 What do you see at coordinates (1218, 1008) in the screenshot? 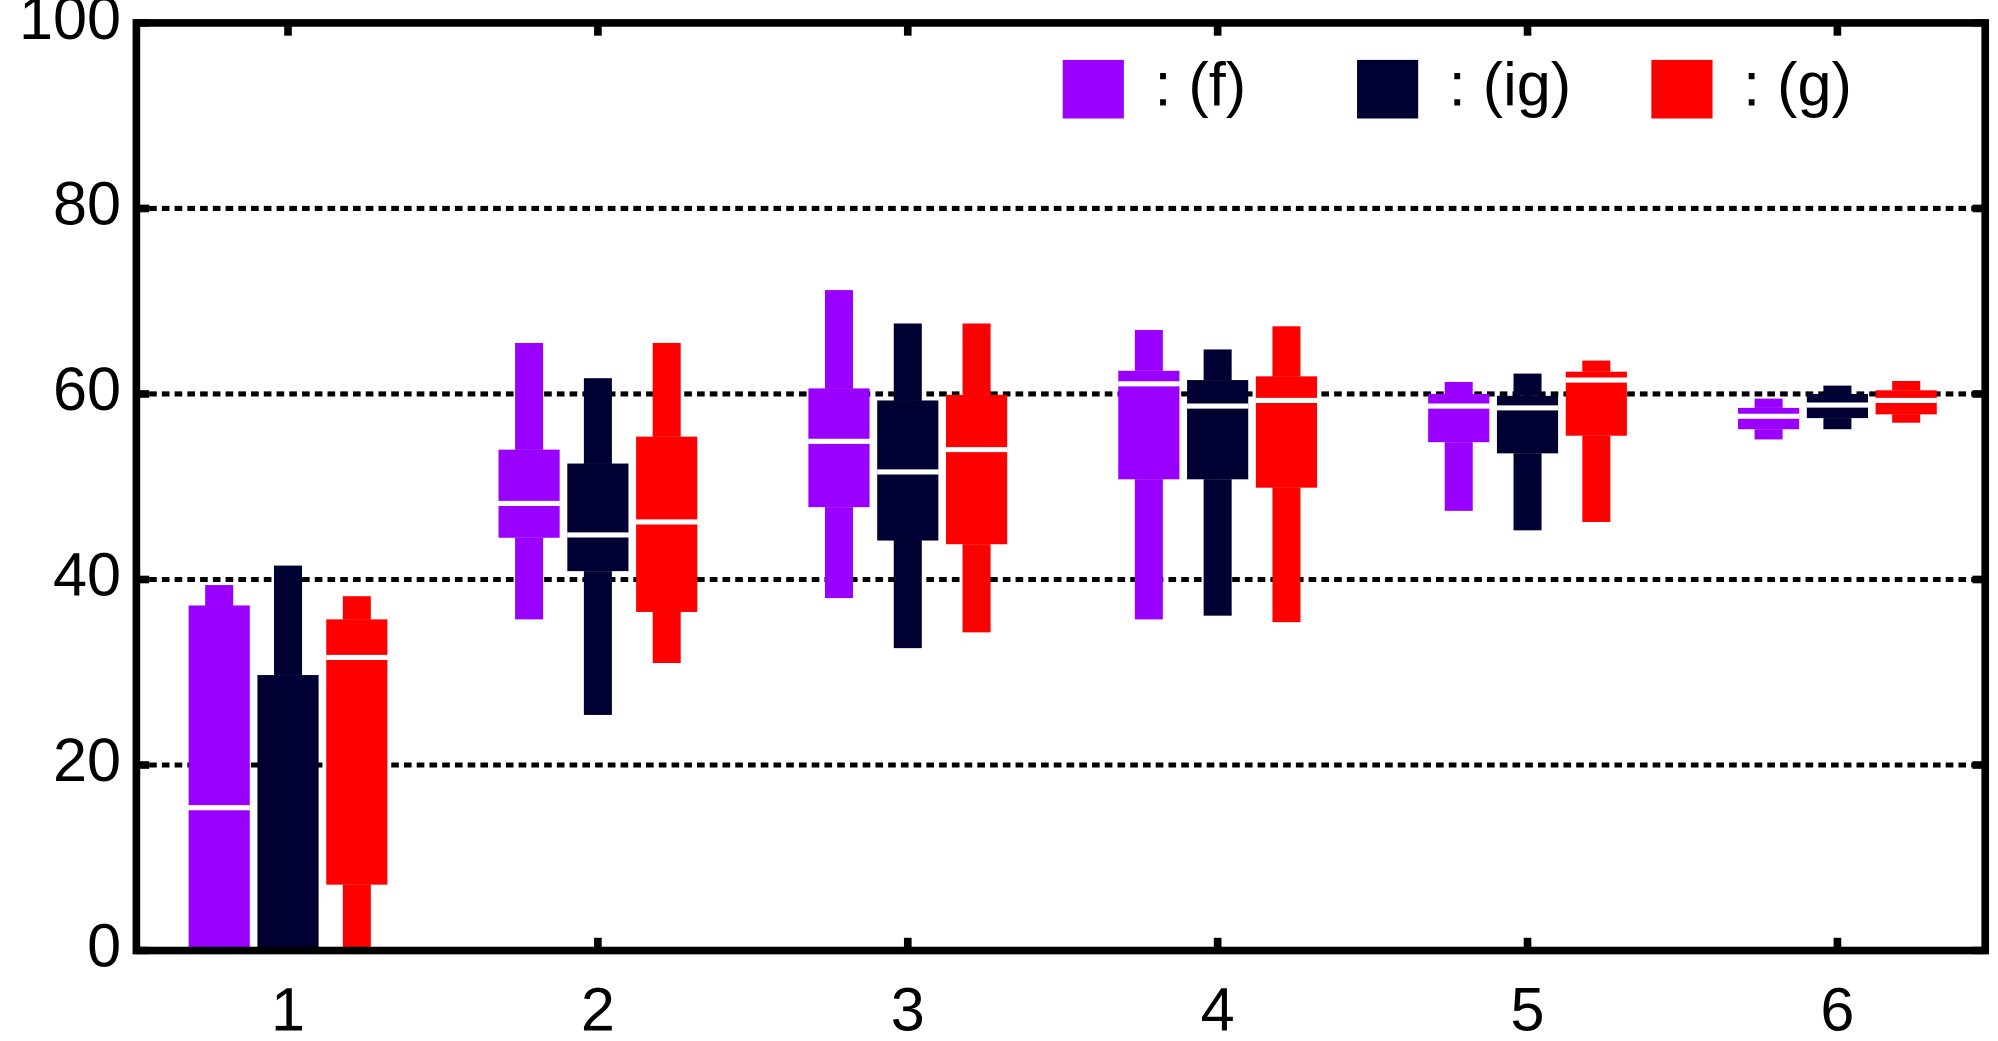
I see `x-tick-label: 4` at bounding box center [1218, 1008].